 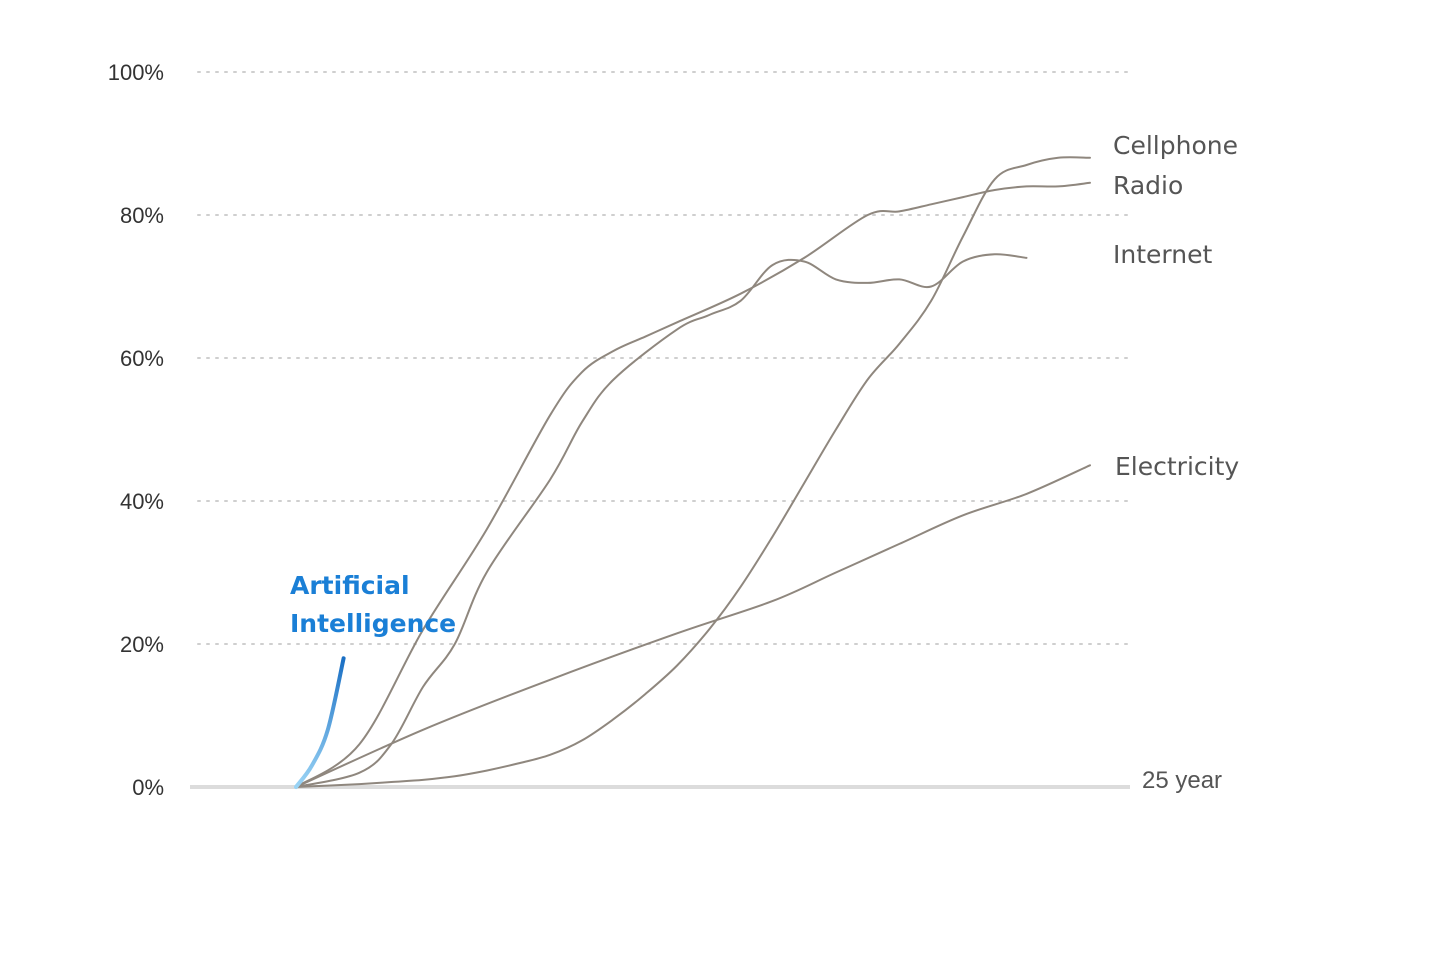 I want to click on y-tick-label-0: 0%, so click(x=148, y=787).